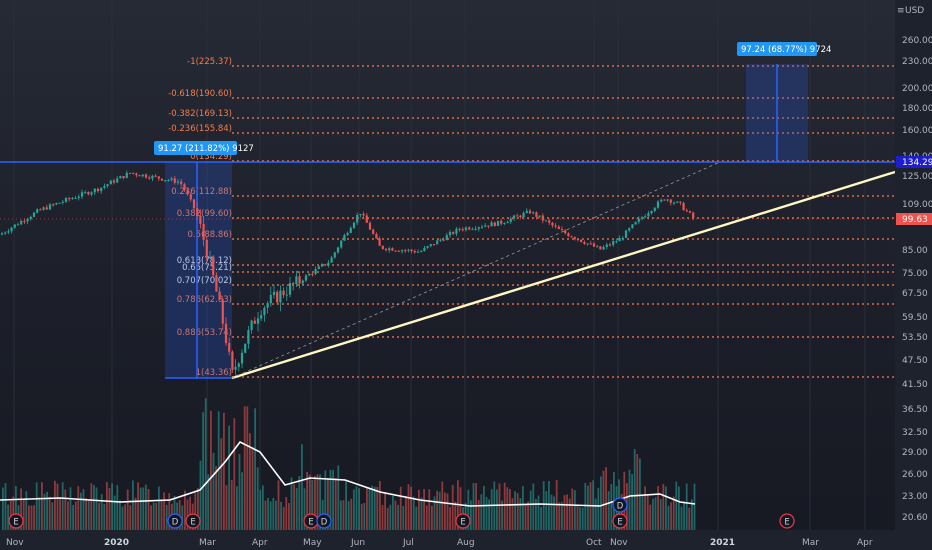 The height and width of the screenshot is (550, 932). Describe the element at coordinates (915, 453) in the screenshot. I see `price-tick: 29.00` at that location.